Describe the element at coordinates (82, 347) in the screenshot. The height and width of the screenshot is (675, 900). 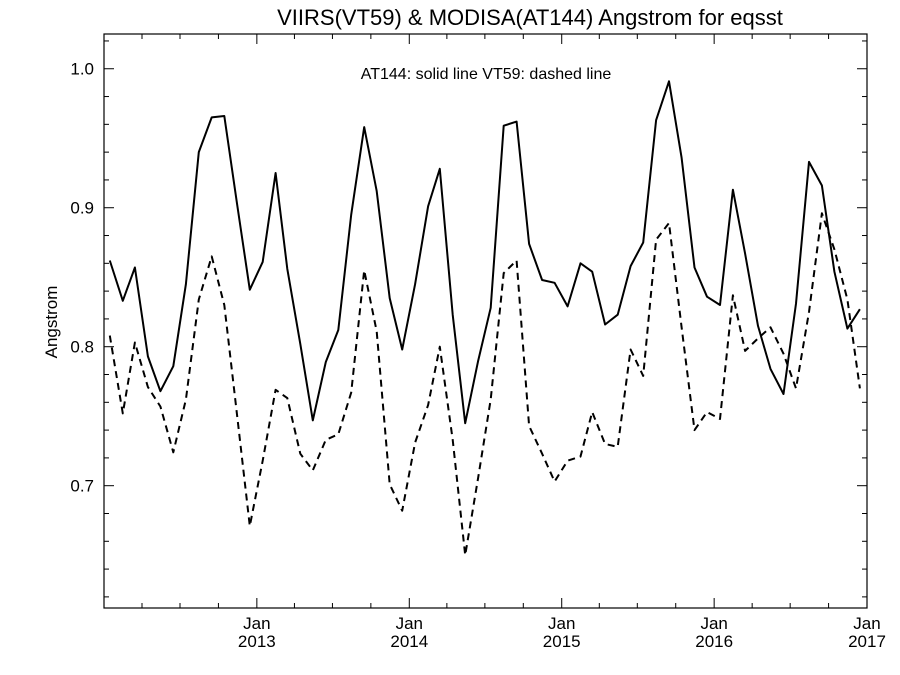
I see `y-tick-label: 0.8` at that location.